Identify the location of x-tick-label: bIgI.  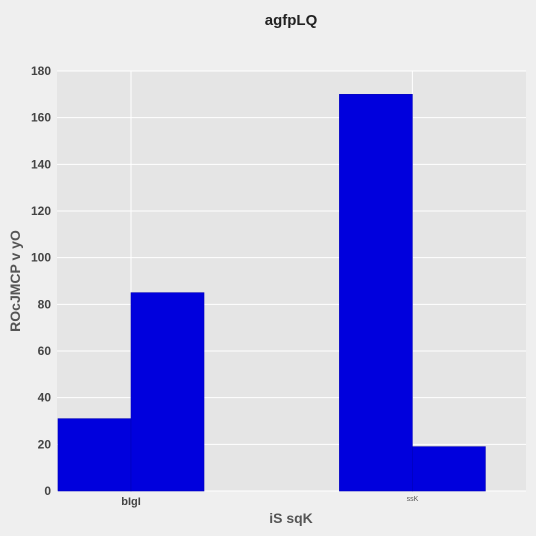
(131, 502).